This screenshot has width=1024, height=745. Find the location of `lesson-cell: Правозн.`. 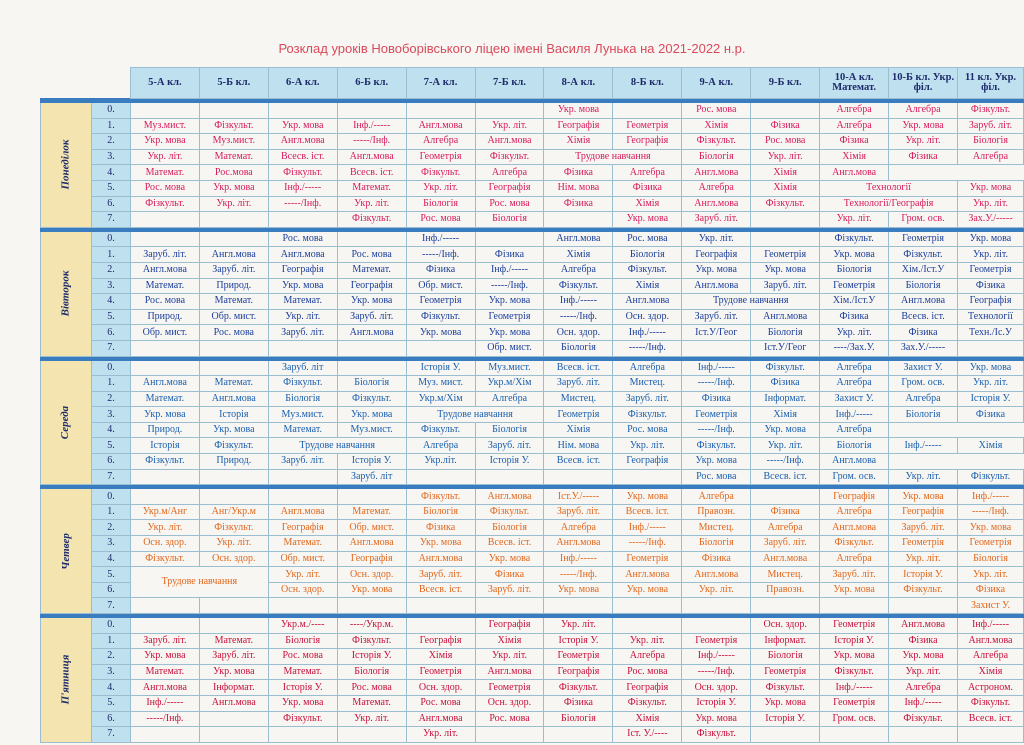

lesson-cell: Правозн. is located at coordinates (785, 590).